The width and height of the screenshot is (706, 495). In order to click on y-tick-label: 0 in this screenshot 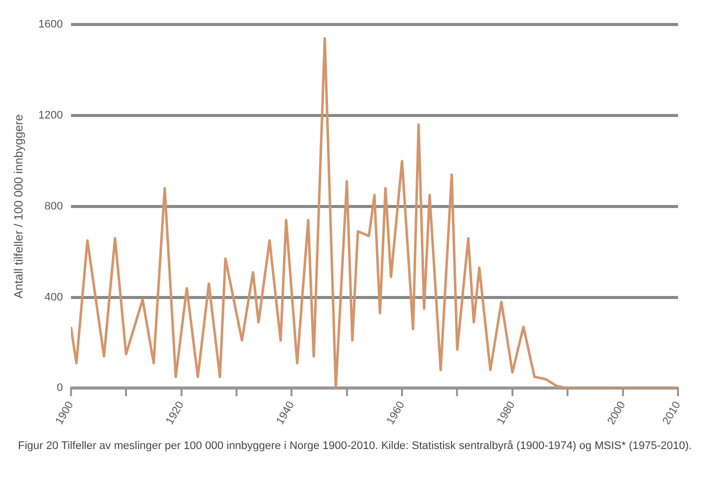, I will do `click(59, 388)`.